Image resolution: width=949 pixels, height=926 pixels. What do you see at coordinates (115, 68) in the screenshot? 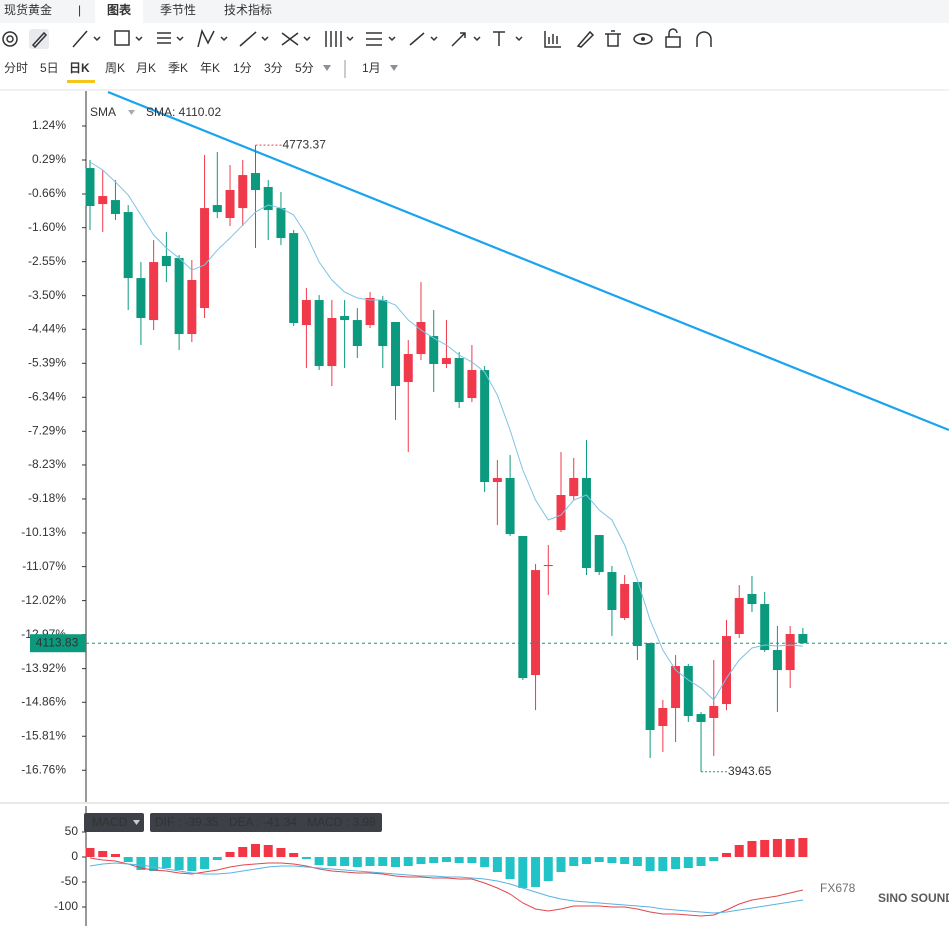
I see `period-option: 周K` at bounding box center [115, 68].